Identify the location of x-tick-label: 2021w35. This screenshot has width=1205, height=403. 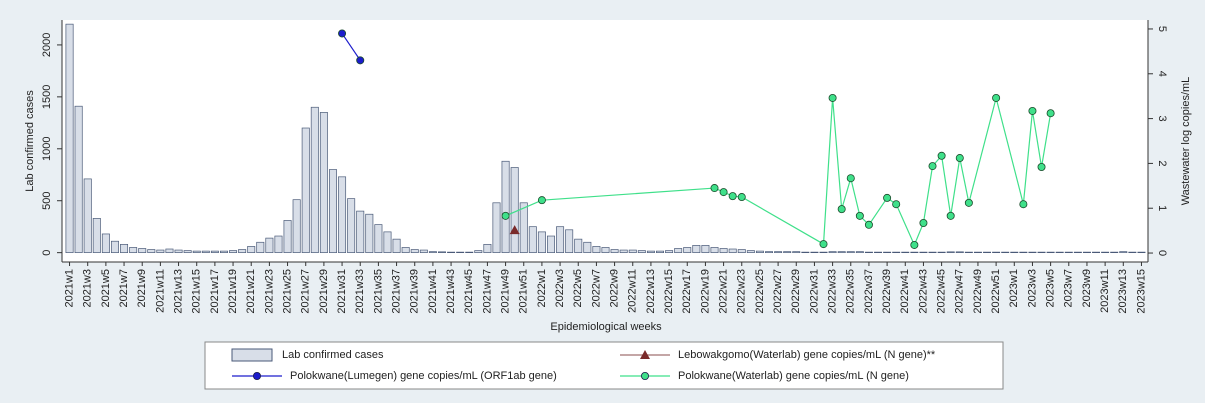
(378, 291).